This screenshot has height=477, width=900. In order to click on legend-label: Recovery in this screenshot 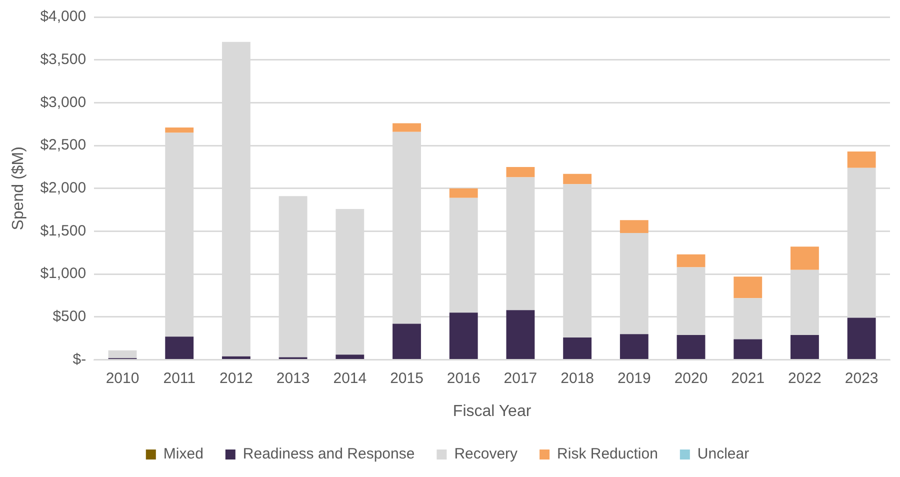, I will do `click(486, 454)`.